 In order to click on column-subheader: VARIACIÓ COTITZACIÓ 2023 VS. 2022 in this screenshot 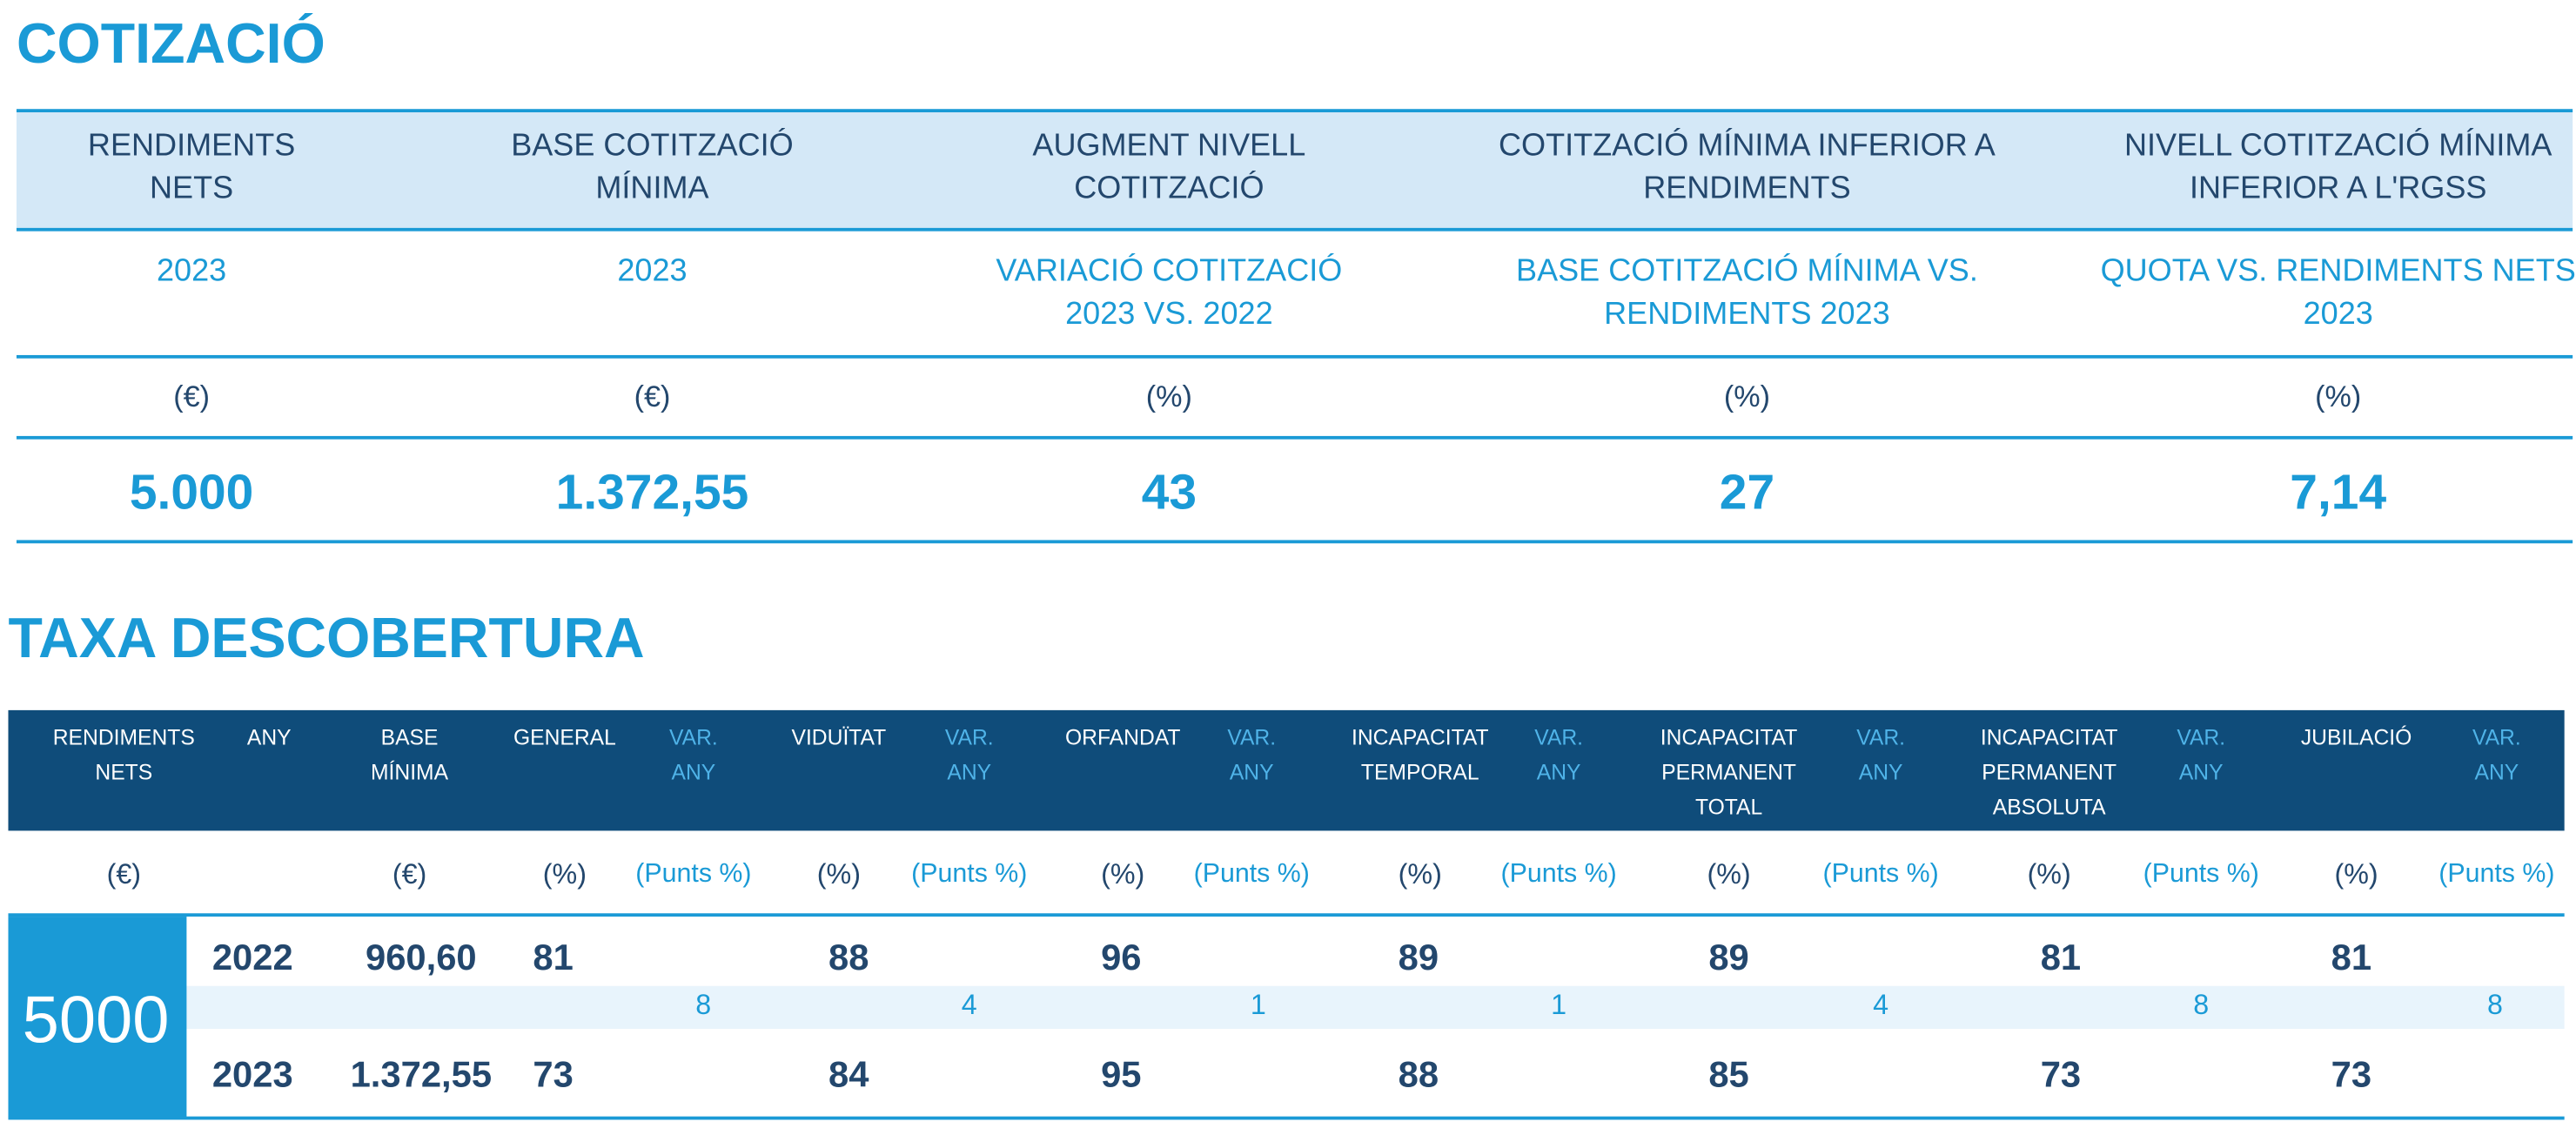, I will do `click(1169, 293)`.